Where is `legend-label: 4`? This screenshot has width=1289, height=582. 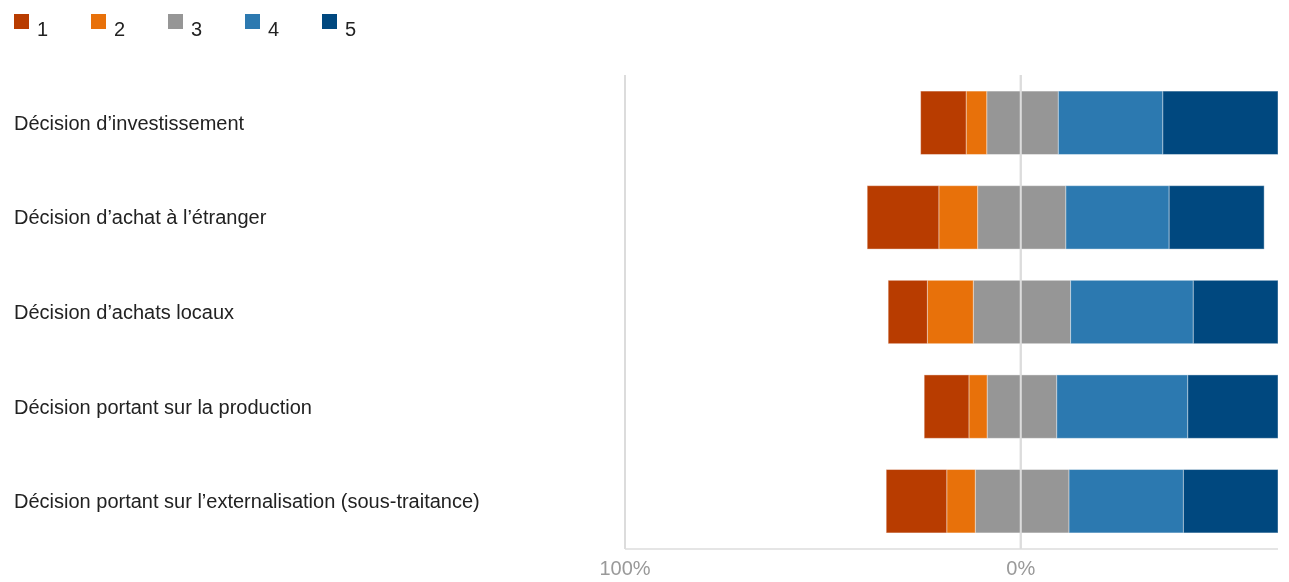 legend-label: 4 is located at coordinates (274, 29).